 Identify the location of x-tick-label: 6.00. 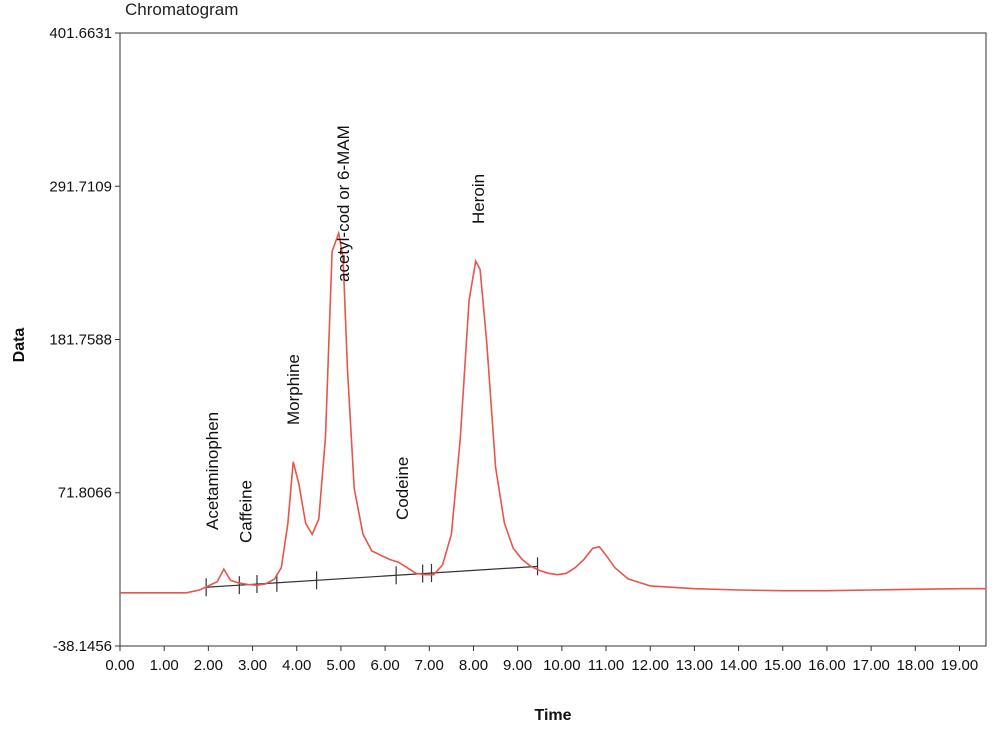
(385, 665).